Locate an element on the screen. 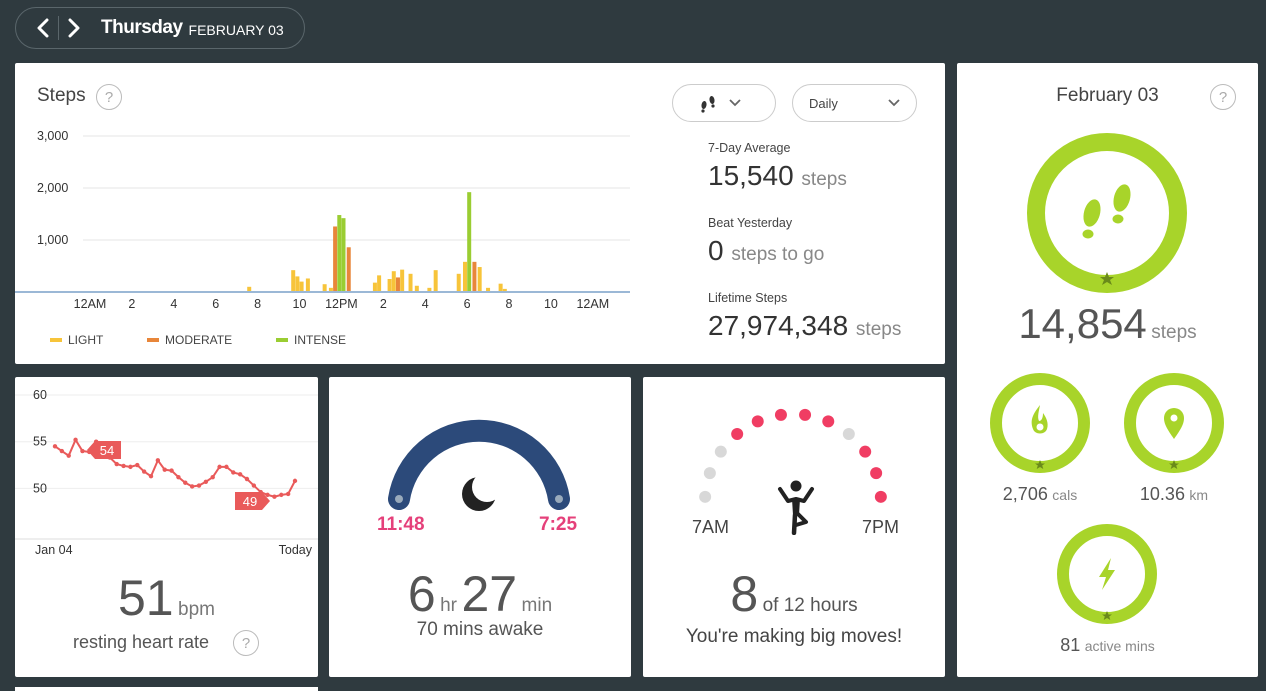 The image size is (1266, 691). previous-day-button is located at coordinates (43, 28).